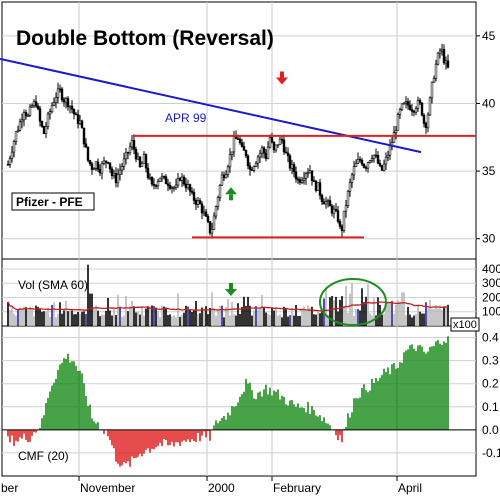  What do you see at coordinates (43, 456) in the screenshot?
I see `cmf-label: CMF (20)` at bounding box center [43, 456].